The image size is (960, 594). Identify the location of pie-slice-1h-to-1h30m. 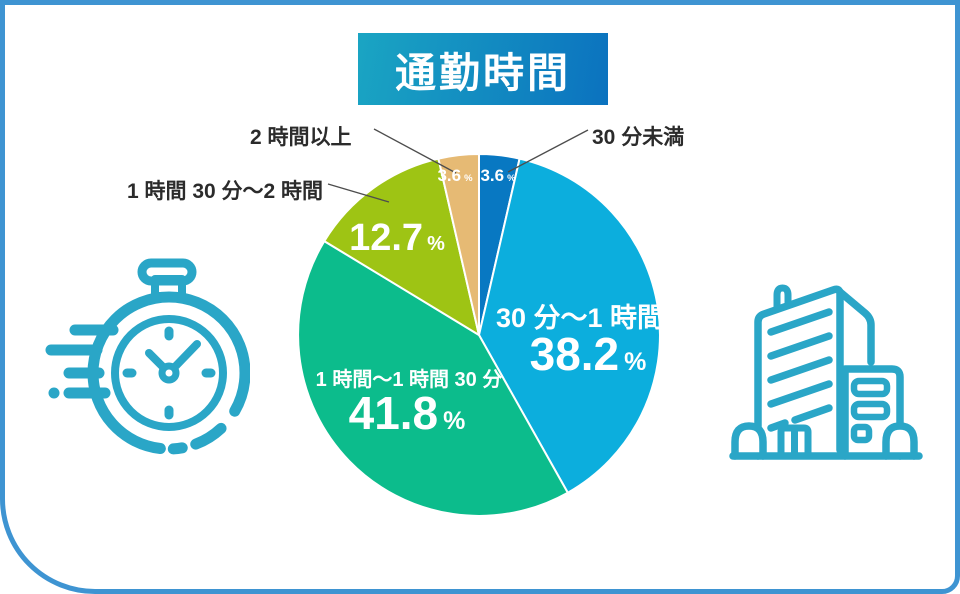
(433, 378).